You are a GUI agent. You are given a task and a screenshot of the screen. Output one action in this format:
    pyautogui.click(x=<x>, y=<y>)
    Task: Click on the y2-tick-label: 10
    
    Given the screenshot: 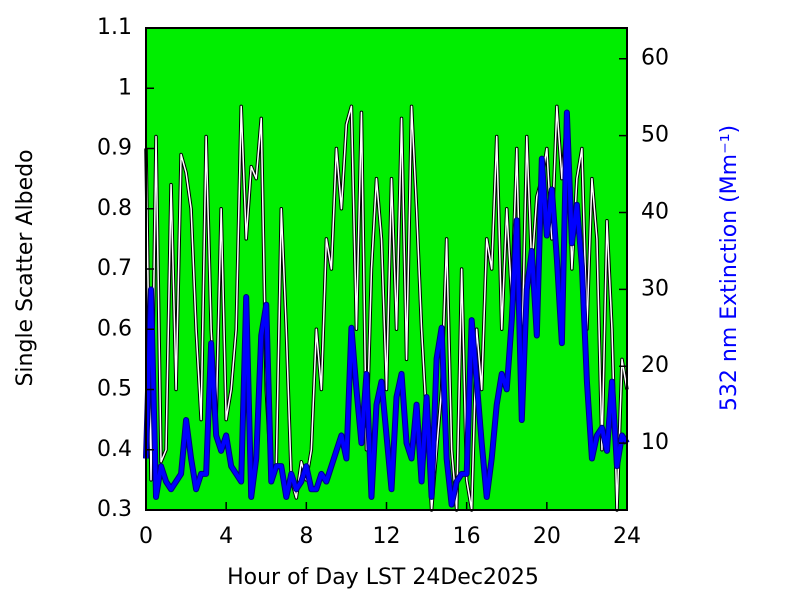 What is the action you would take?
    pyautogui.click(x=655, y=442)
    